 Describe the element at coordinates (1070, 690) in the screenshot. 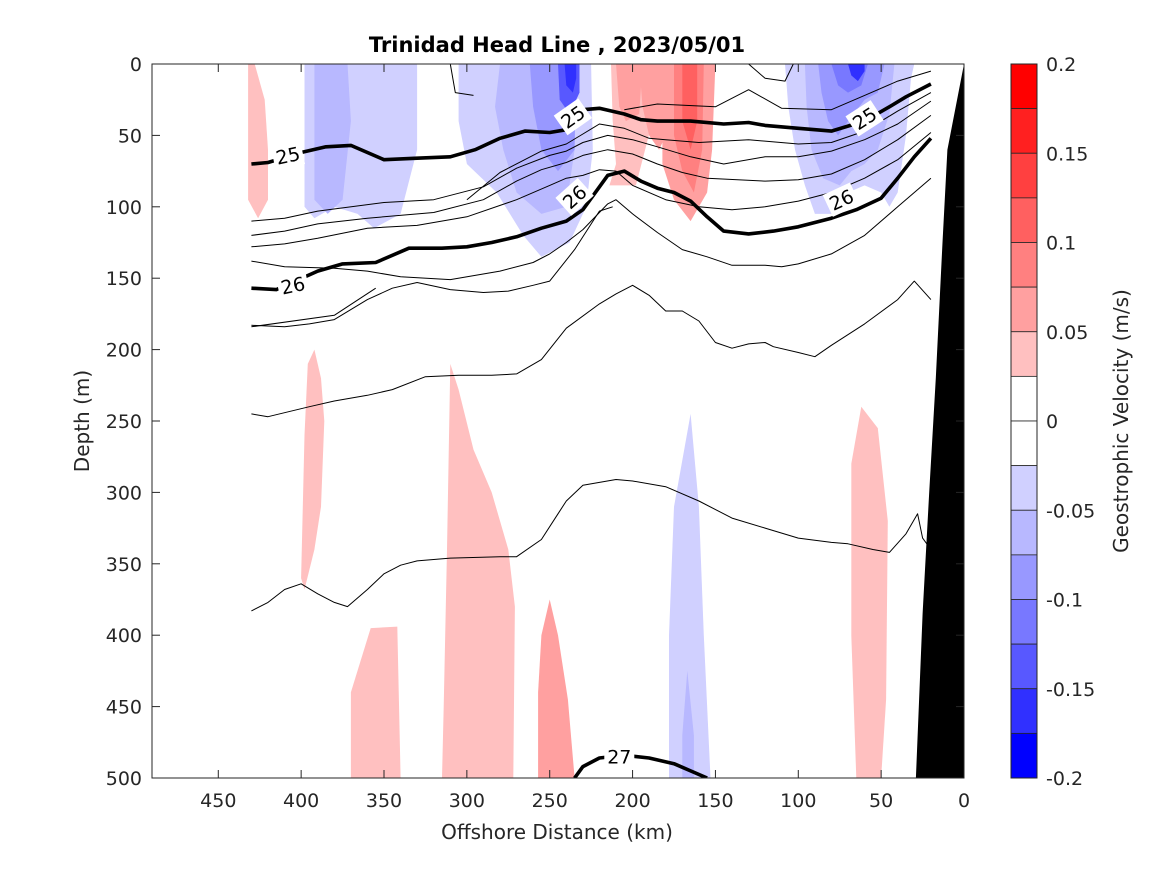

I see `colorbar-tick-label: -0.15` at that location.